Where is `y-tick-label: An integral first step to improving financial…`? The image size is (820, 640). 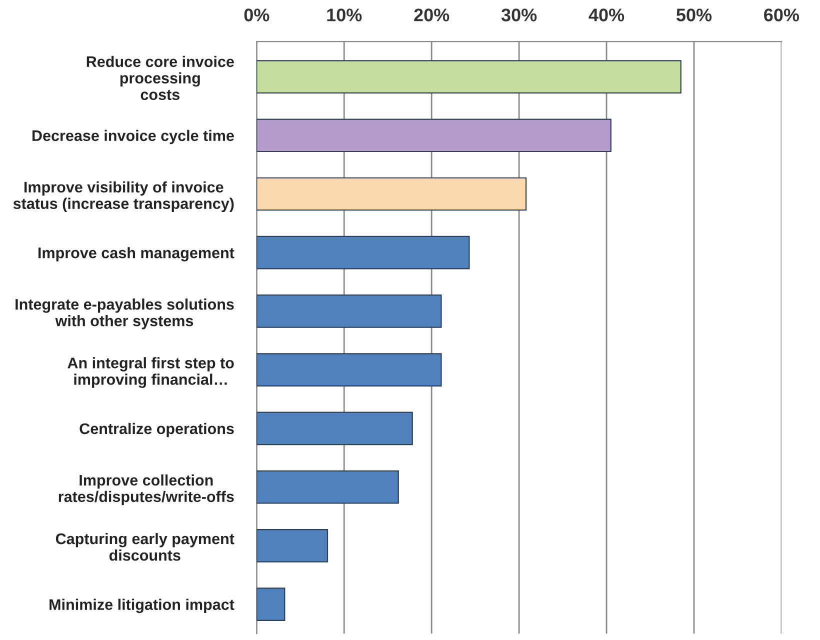
y-tick-label: An integral first step to improving financial… is located at coordinates (151, 372).